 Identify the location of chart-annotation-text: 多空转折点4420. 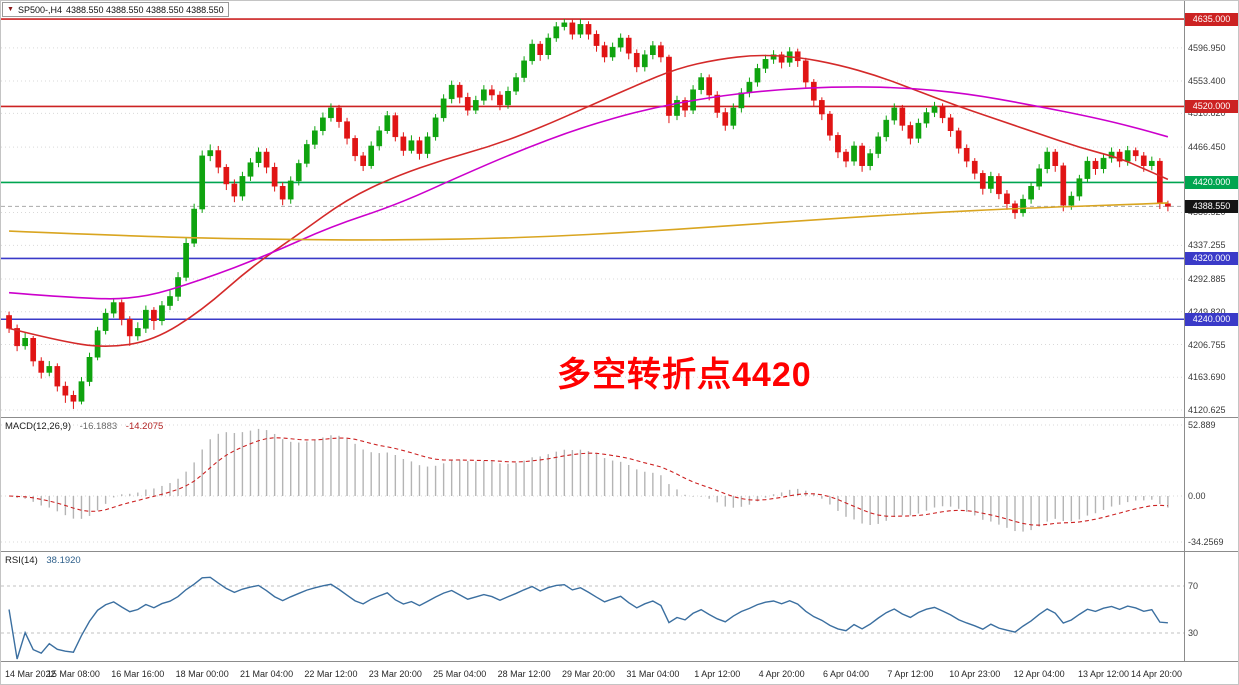
(684, 375).